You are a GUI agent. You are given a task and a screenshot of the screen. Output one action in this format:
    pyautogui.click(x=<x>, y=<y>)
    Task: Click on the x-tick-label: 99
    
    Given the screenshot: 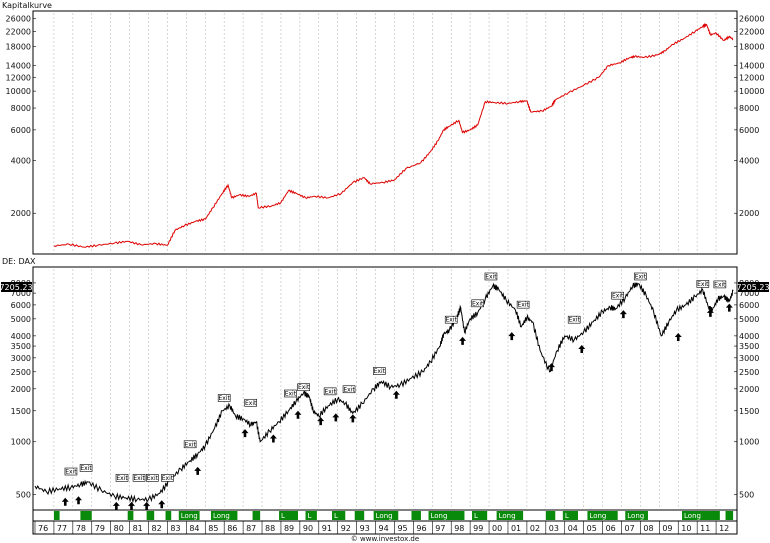 What is the action you would take?
    pyautogui.click(x=478, y=528)
    